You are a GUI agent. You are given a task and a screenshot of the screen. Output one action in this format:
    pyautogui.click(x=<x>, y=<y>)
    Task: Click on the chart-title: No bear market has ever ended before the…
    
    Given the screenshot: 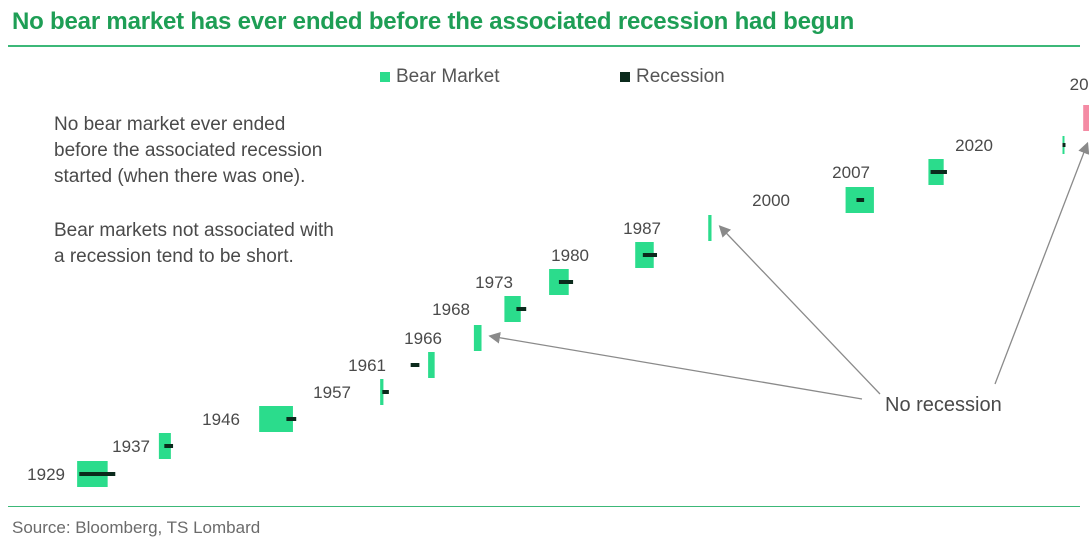 What is the action you would take?
    pyautogui.click(x=433, y=21)
    